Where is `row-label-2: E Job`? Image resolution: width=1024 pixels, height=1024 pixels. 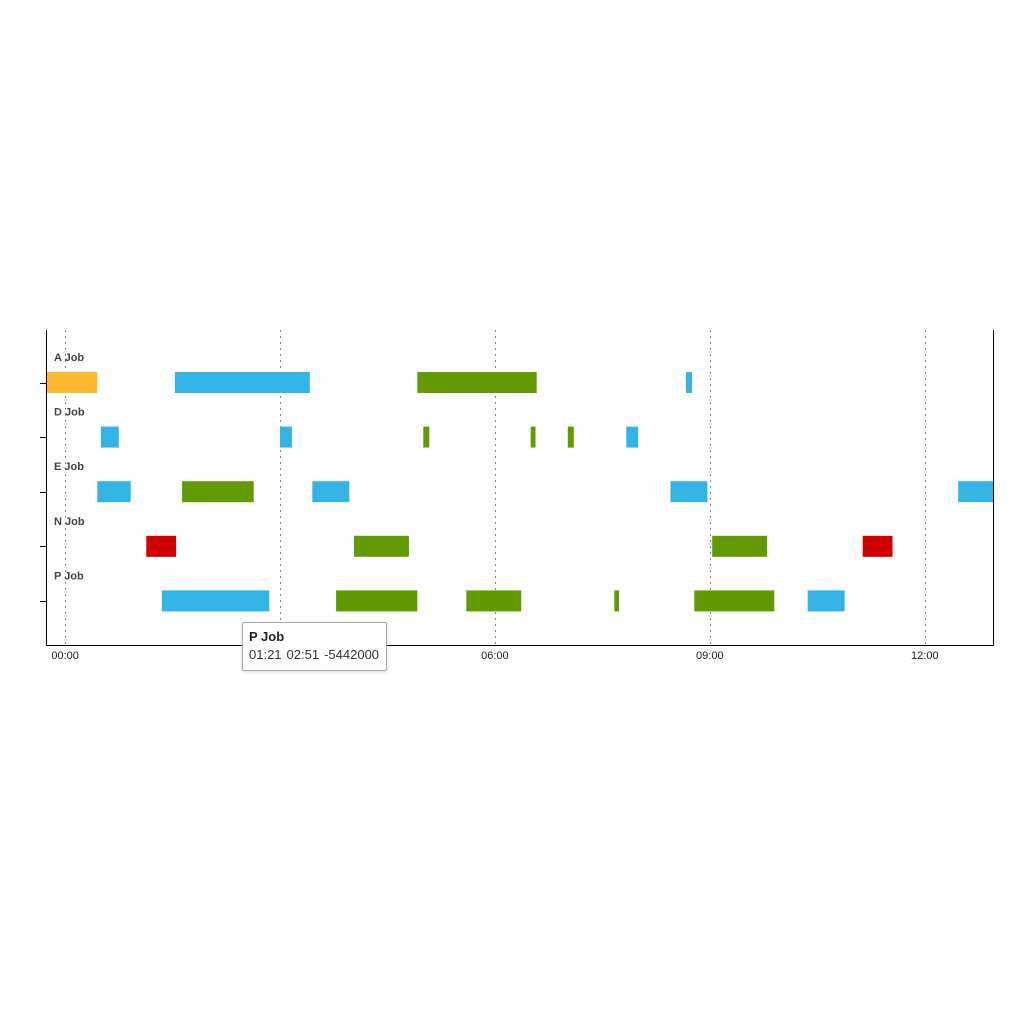 row-label-2: E Job is located at coordinates (69, 467).